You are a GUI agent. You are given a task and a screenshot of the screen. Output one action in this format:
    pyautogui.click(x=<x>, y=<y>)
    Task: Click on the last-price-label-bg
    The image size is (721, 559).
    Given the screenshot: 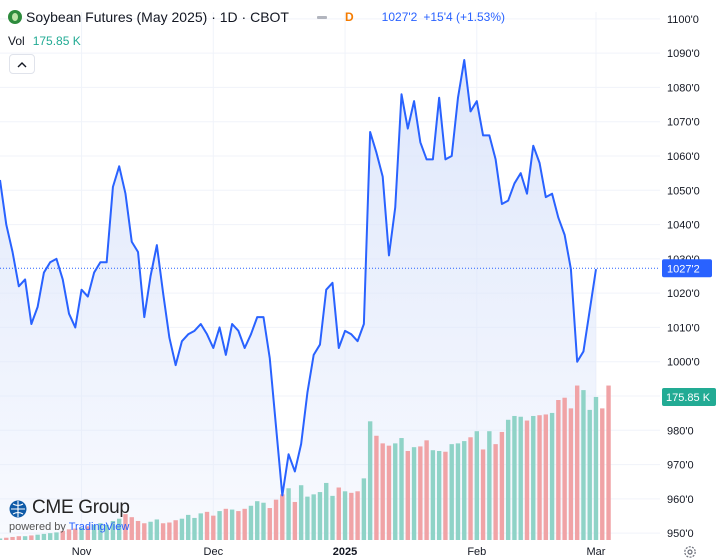 What is the action you would take?
    pyautogui.click(x=687, y=268)
    